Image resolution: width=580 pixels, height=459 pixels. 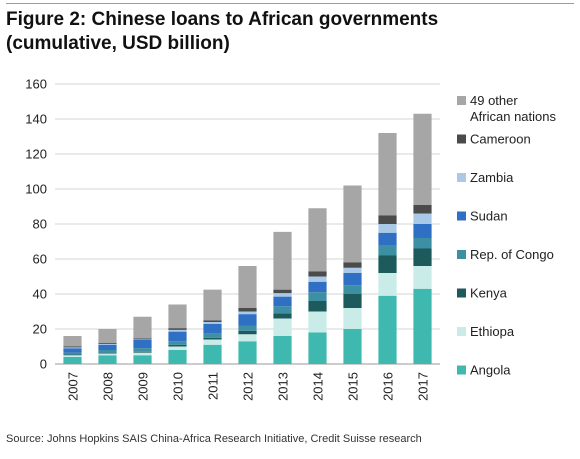 What do you see at coordinates (107, 336) in the screenshot?
I see `bar-segment-49-other-african-nations-2008` at bounding box center [107, 336].